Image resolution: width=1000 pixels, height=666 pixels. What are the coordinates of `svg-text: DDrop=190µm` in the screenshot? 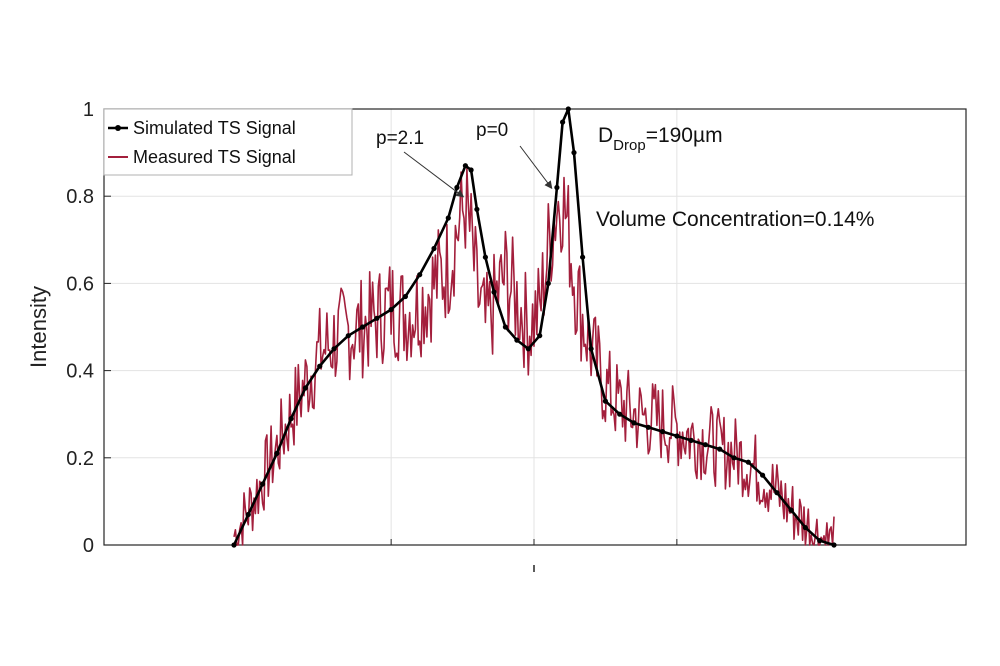 It's located at (660, 139).